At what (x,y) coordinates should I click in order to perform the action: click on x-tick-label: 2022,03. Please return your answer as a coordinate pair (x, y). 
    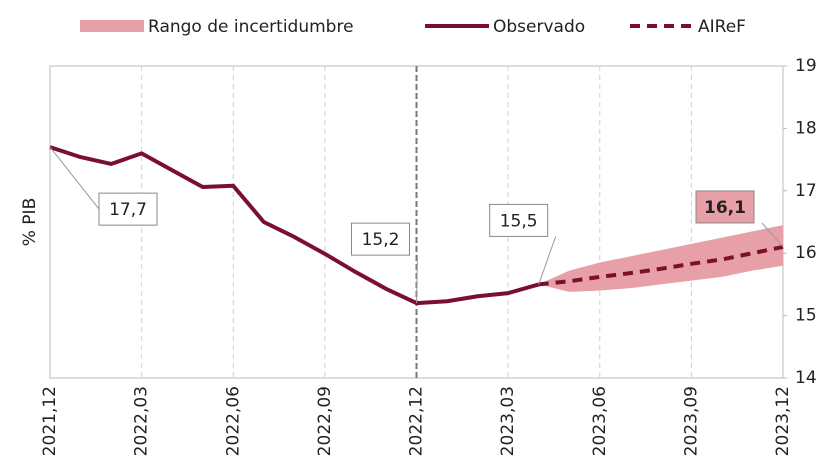
    Looking at the image, I should click on (142, 421).